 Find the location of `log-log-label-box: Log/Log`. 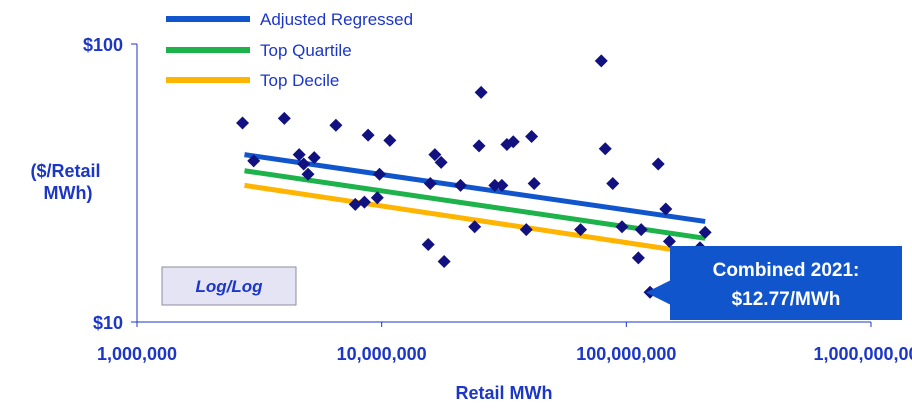

log-log-label-box: Log/Log is located at coordinates (229, 286).